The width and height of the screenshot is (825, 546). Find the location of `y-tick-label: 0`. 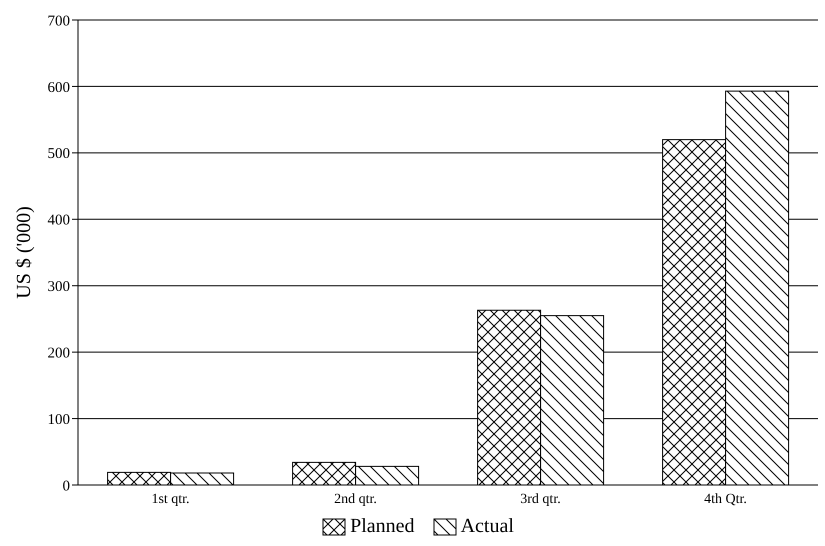

y-tick-label: 0 is located at coordinates (66, 486).